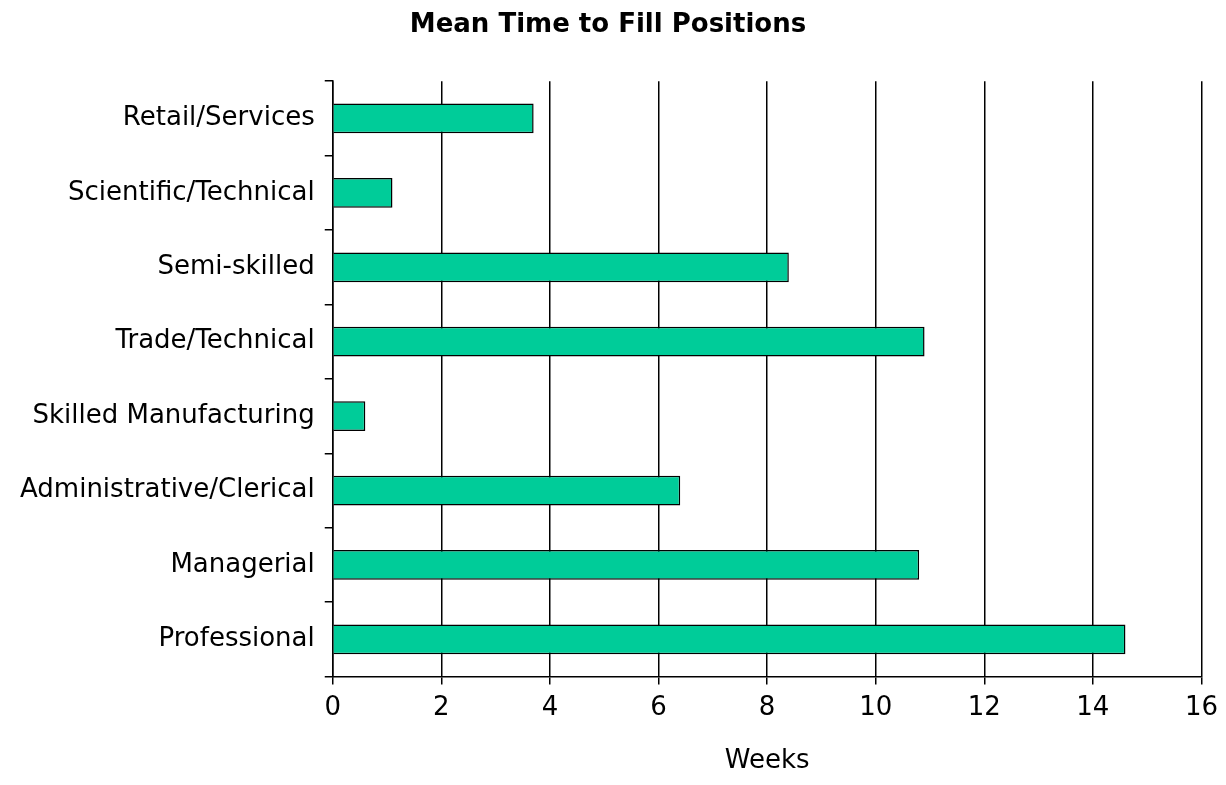  I want to click on y-tick-label: Scientific/Technical, so click(191, 190).